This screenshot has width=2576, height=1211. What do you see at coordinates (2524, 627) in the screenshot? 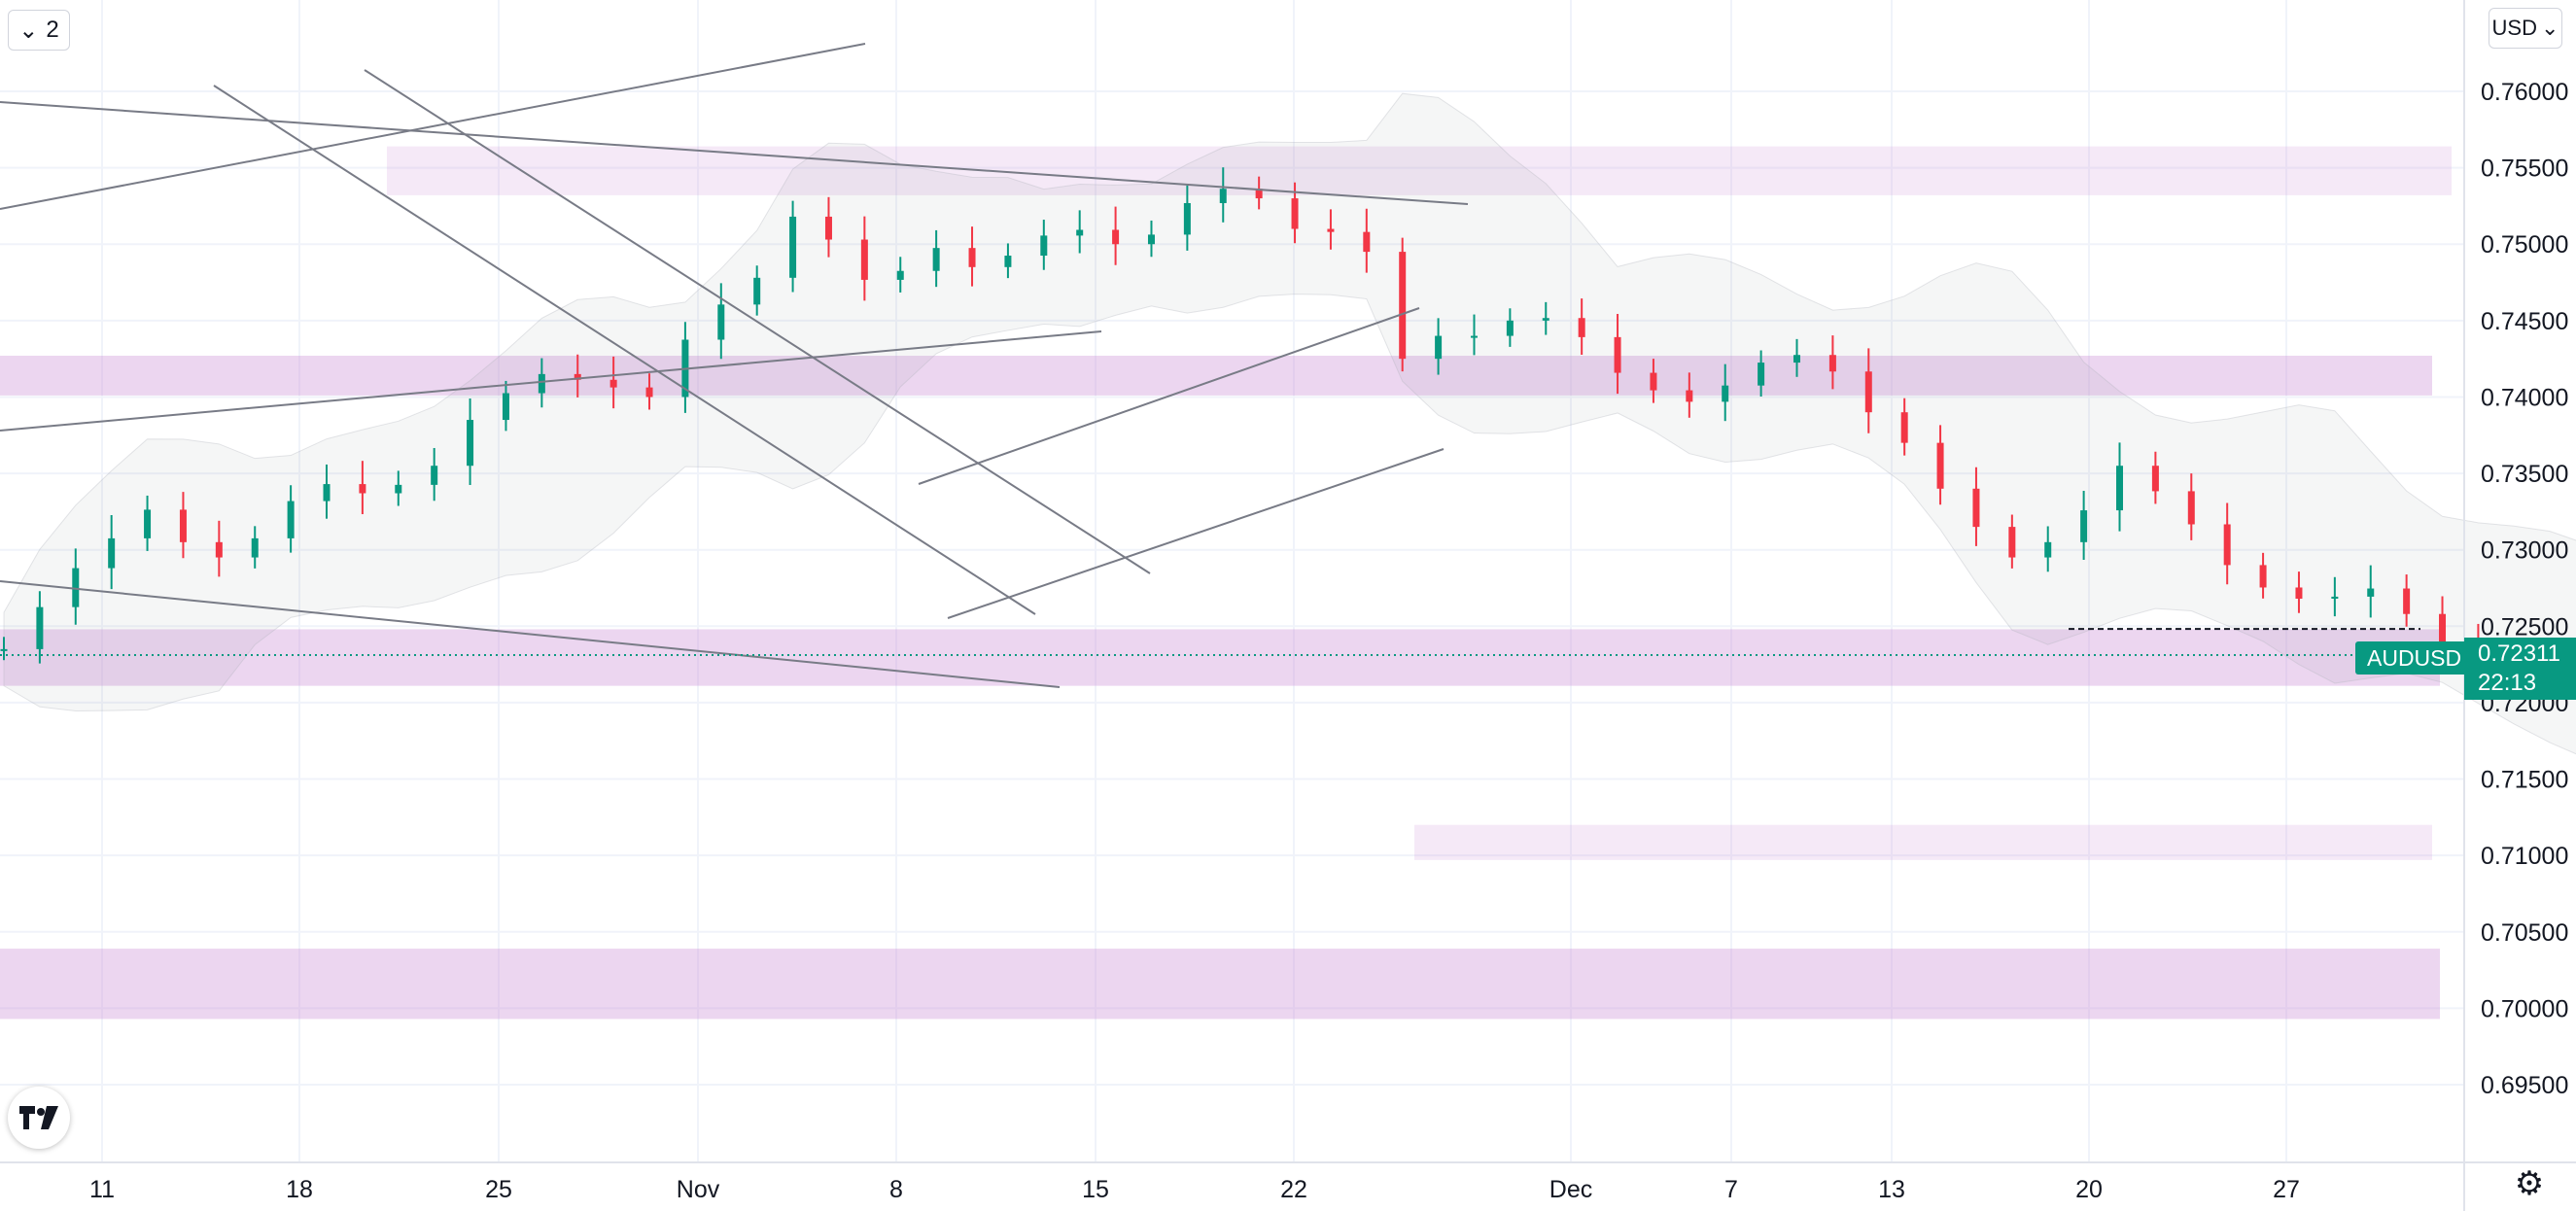
I see `price-tick-label: 0.72500` at bounding box center [2524, 627].